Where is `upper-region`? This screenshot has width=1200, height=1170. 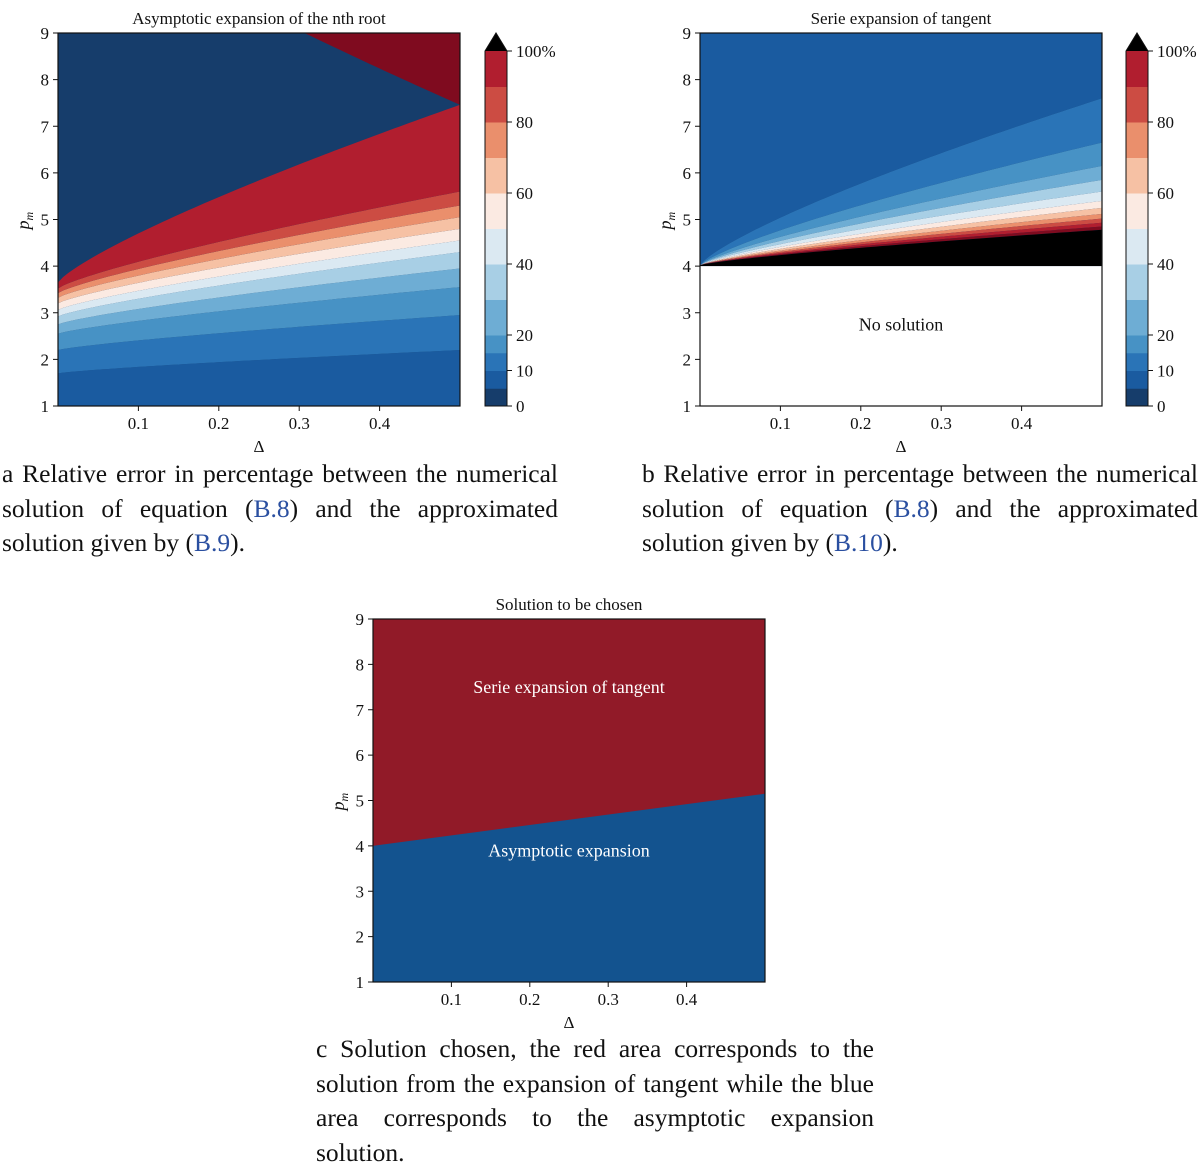 upper-region is located at coordinates (569, 732).